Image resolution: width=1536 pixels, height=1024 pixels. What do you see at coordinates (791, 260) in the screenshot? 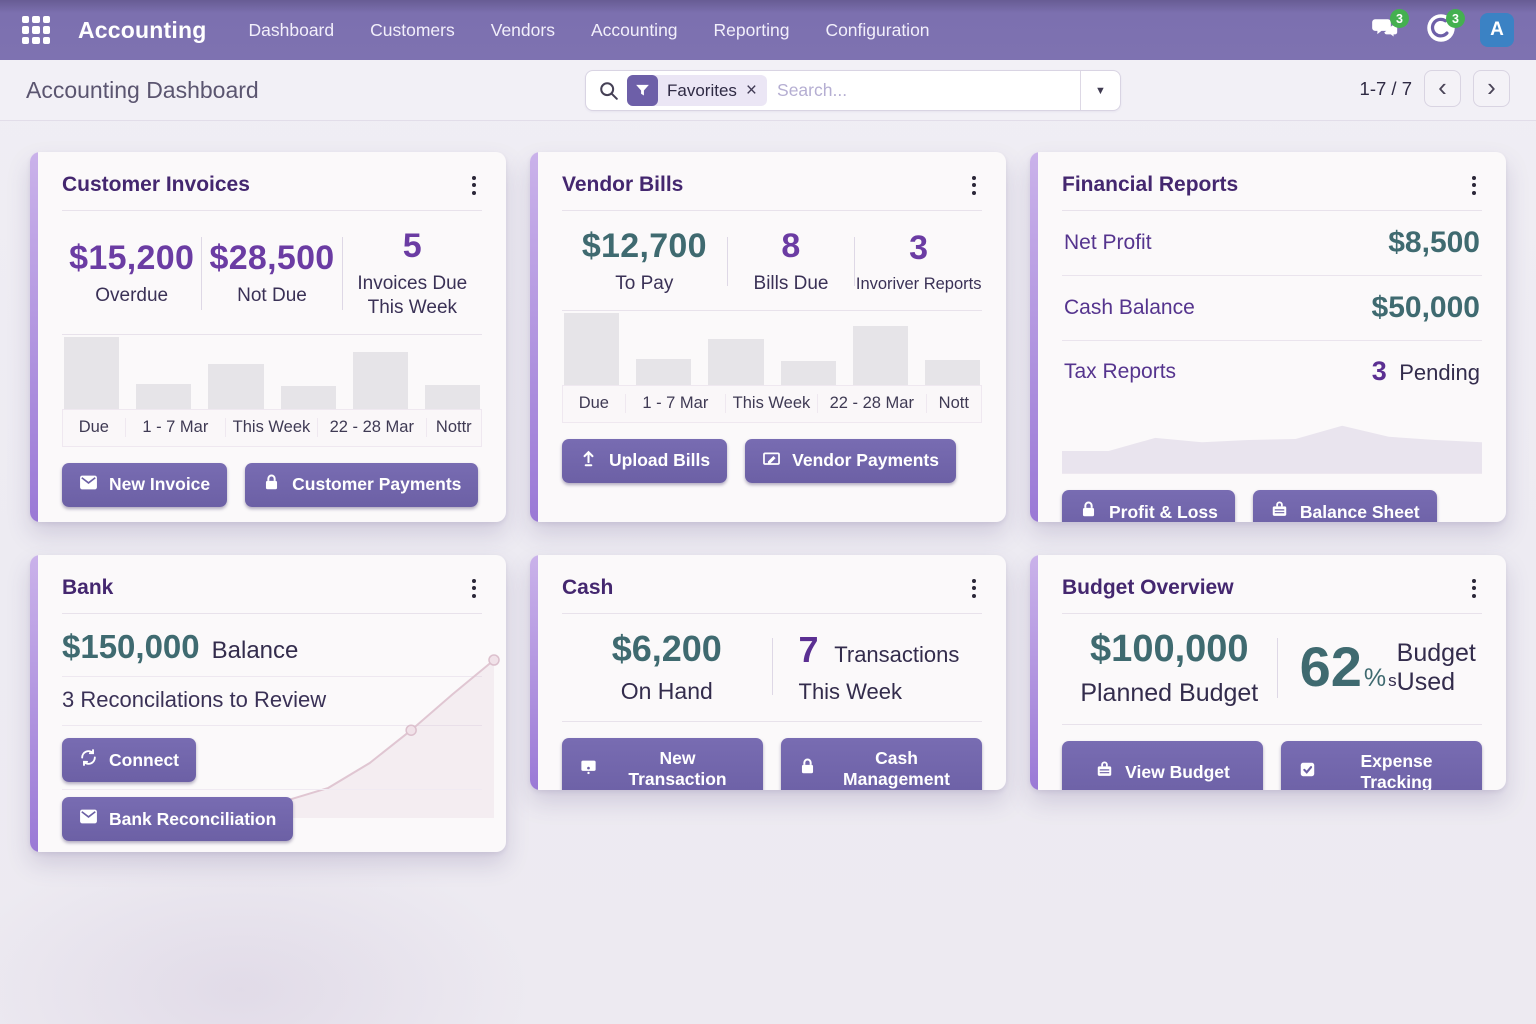
I see `stat-bills-due: 8 Bills Due` at bounding box center [791, 260].